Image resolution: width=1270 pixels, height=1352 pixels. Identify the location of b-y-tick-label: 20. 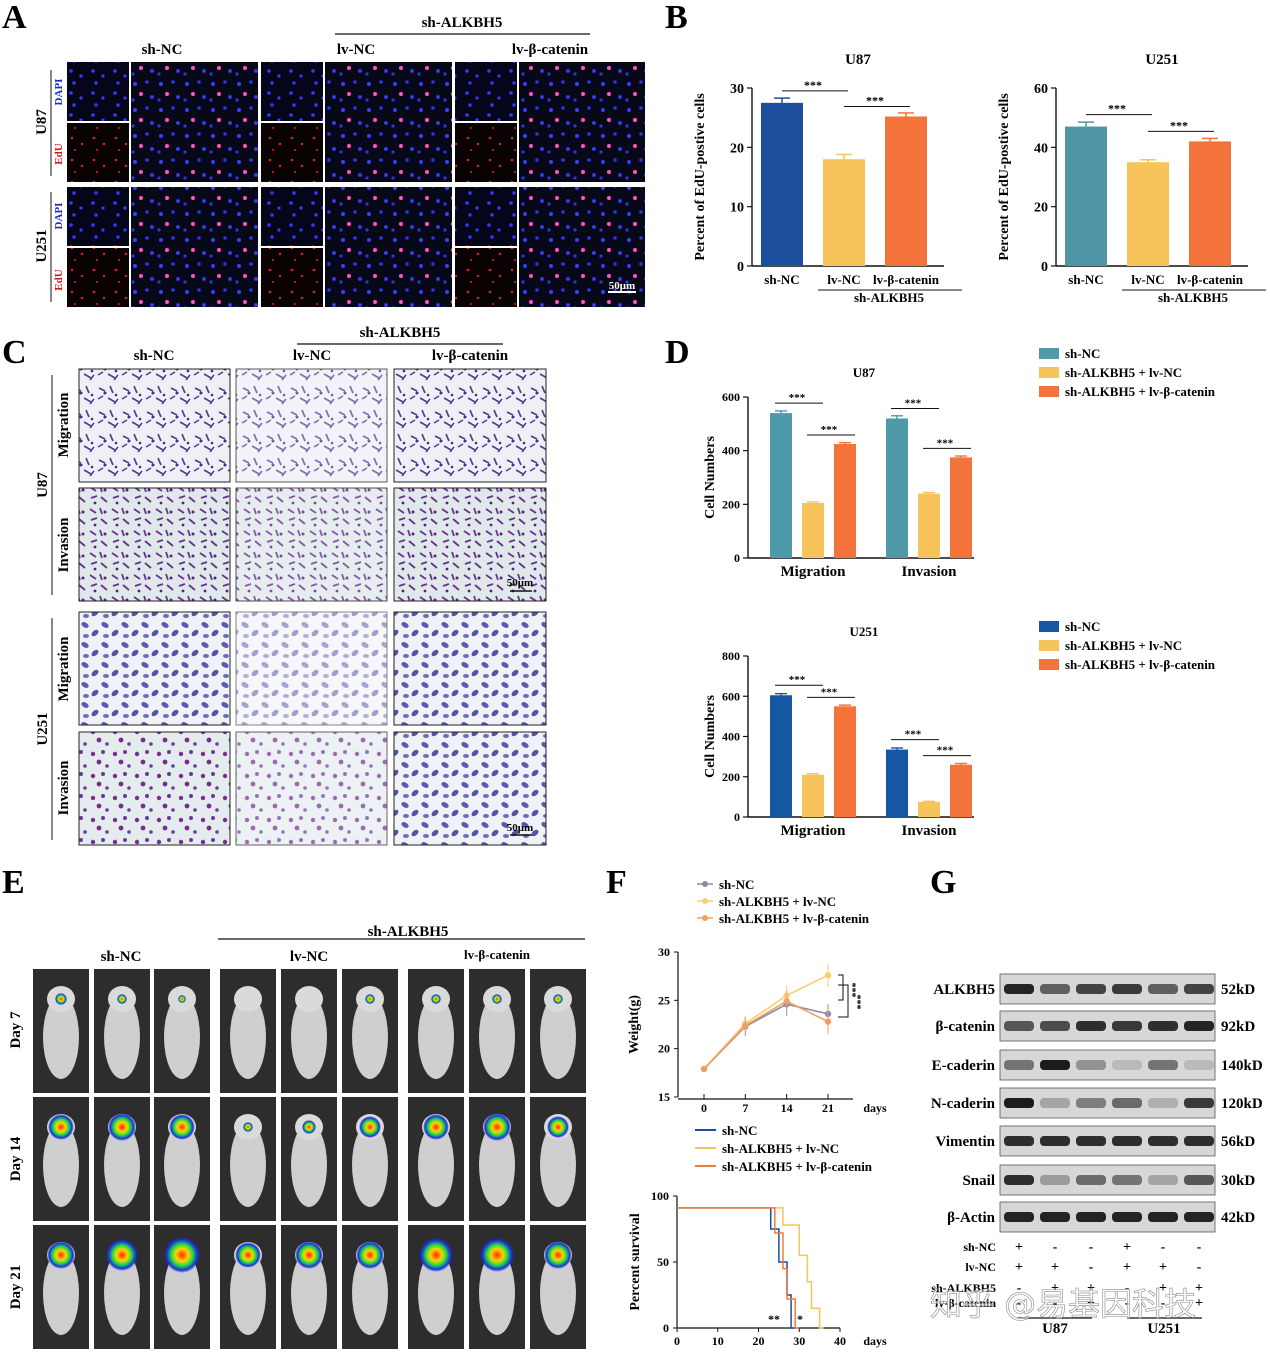
(1041, 208).